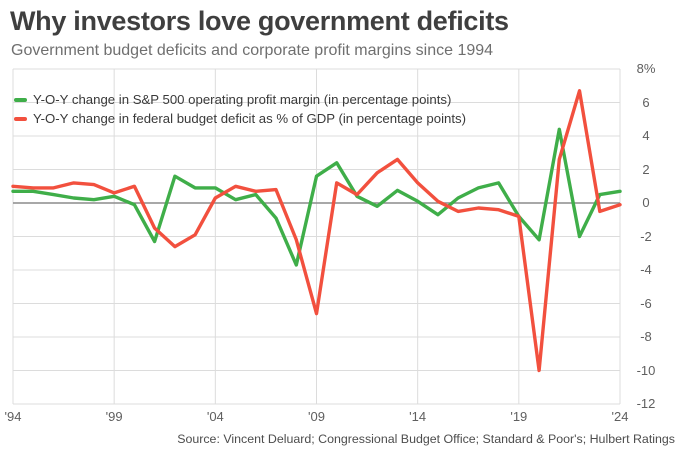 The width and height of the screenshot is (683, 460). I want to click on y-tick-label: -6, so click(646, 303).